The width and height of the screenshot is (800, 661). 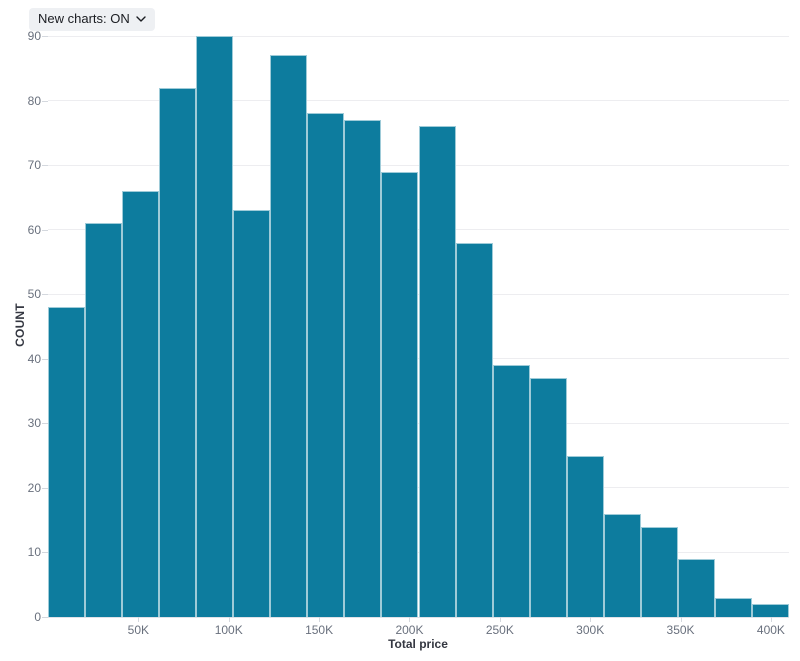 What do you see at coordinates (34, 36) in the screenshot?
I see `y-tick-label: 90` at bounding box center [34, 36].